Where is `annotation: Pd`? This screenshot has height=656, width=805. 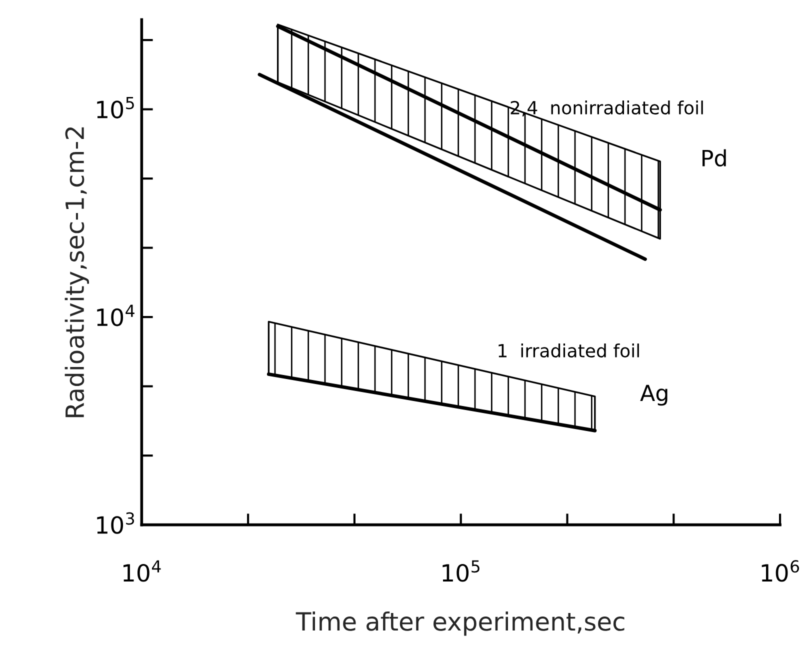
annotation: Pd is located at coordinates (714, 158).